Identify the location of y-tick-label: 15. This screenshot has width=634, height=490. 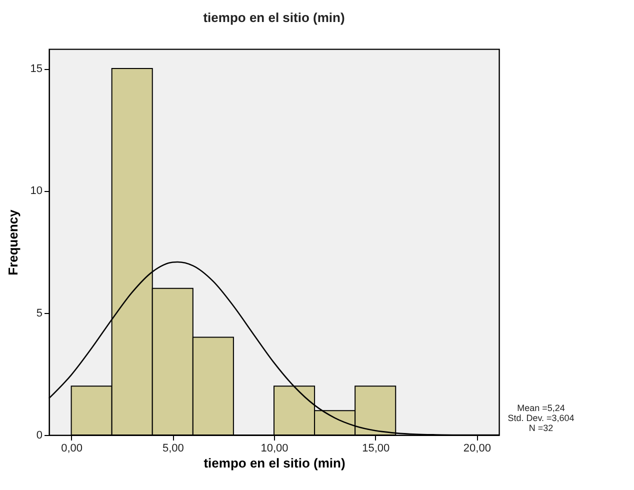
(36, 69).